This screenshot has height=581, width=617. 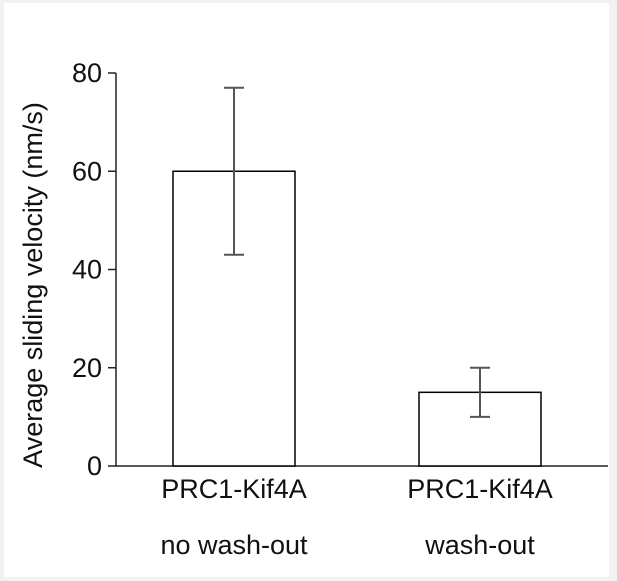 What do you see at coordinates (479, 545) in the screenshot?
I see `category-label-line2: wash-out` at bounding box center [479, 545].